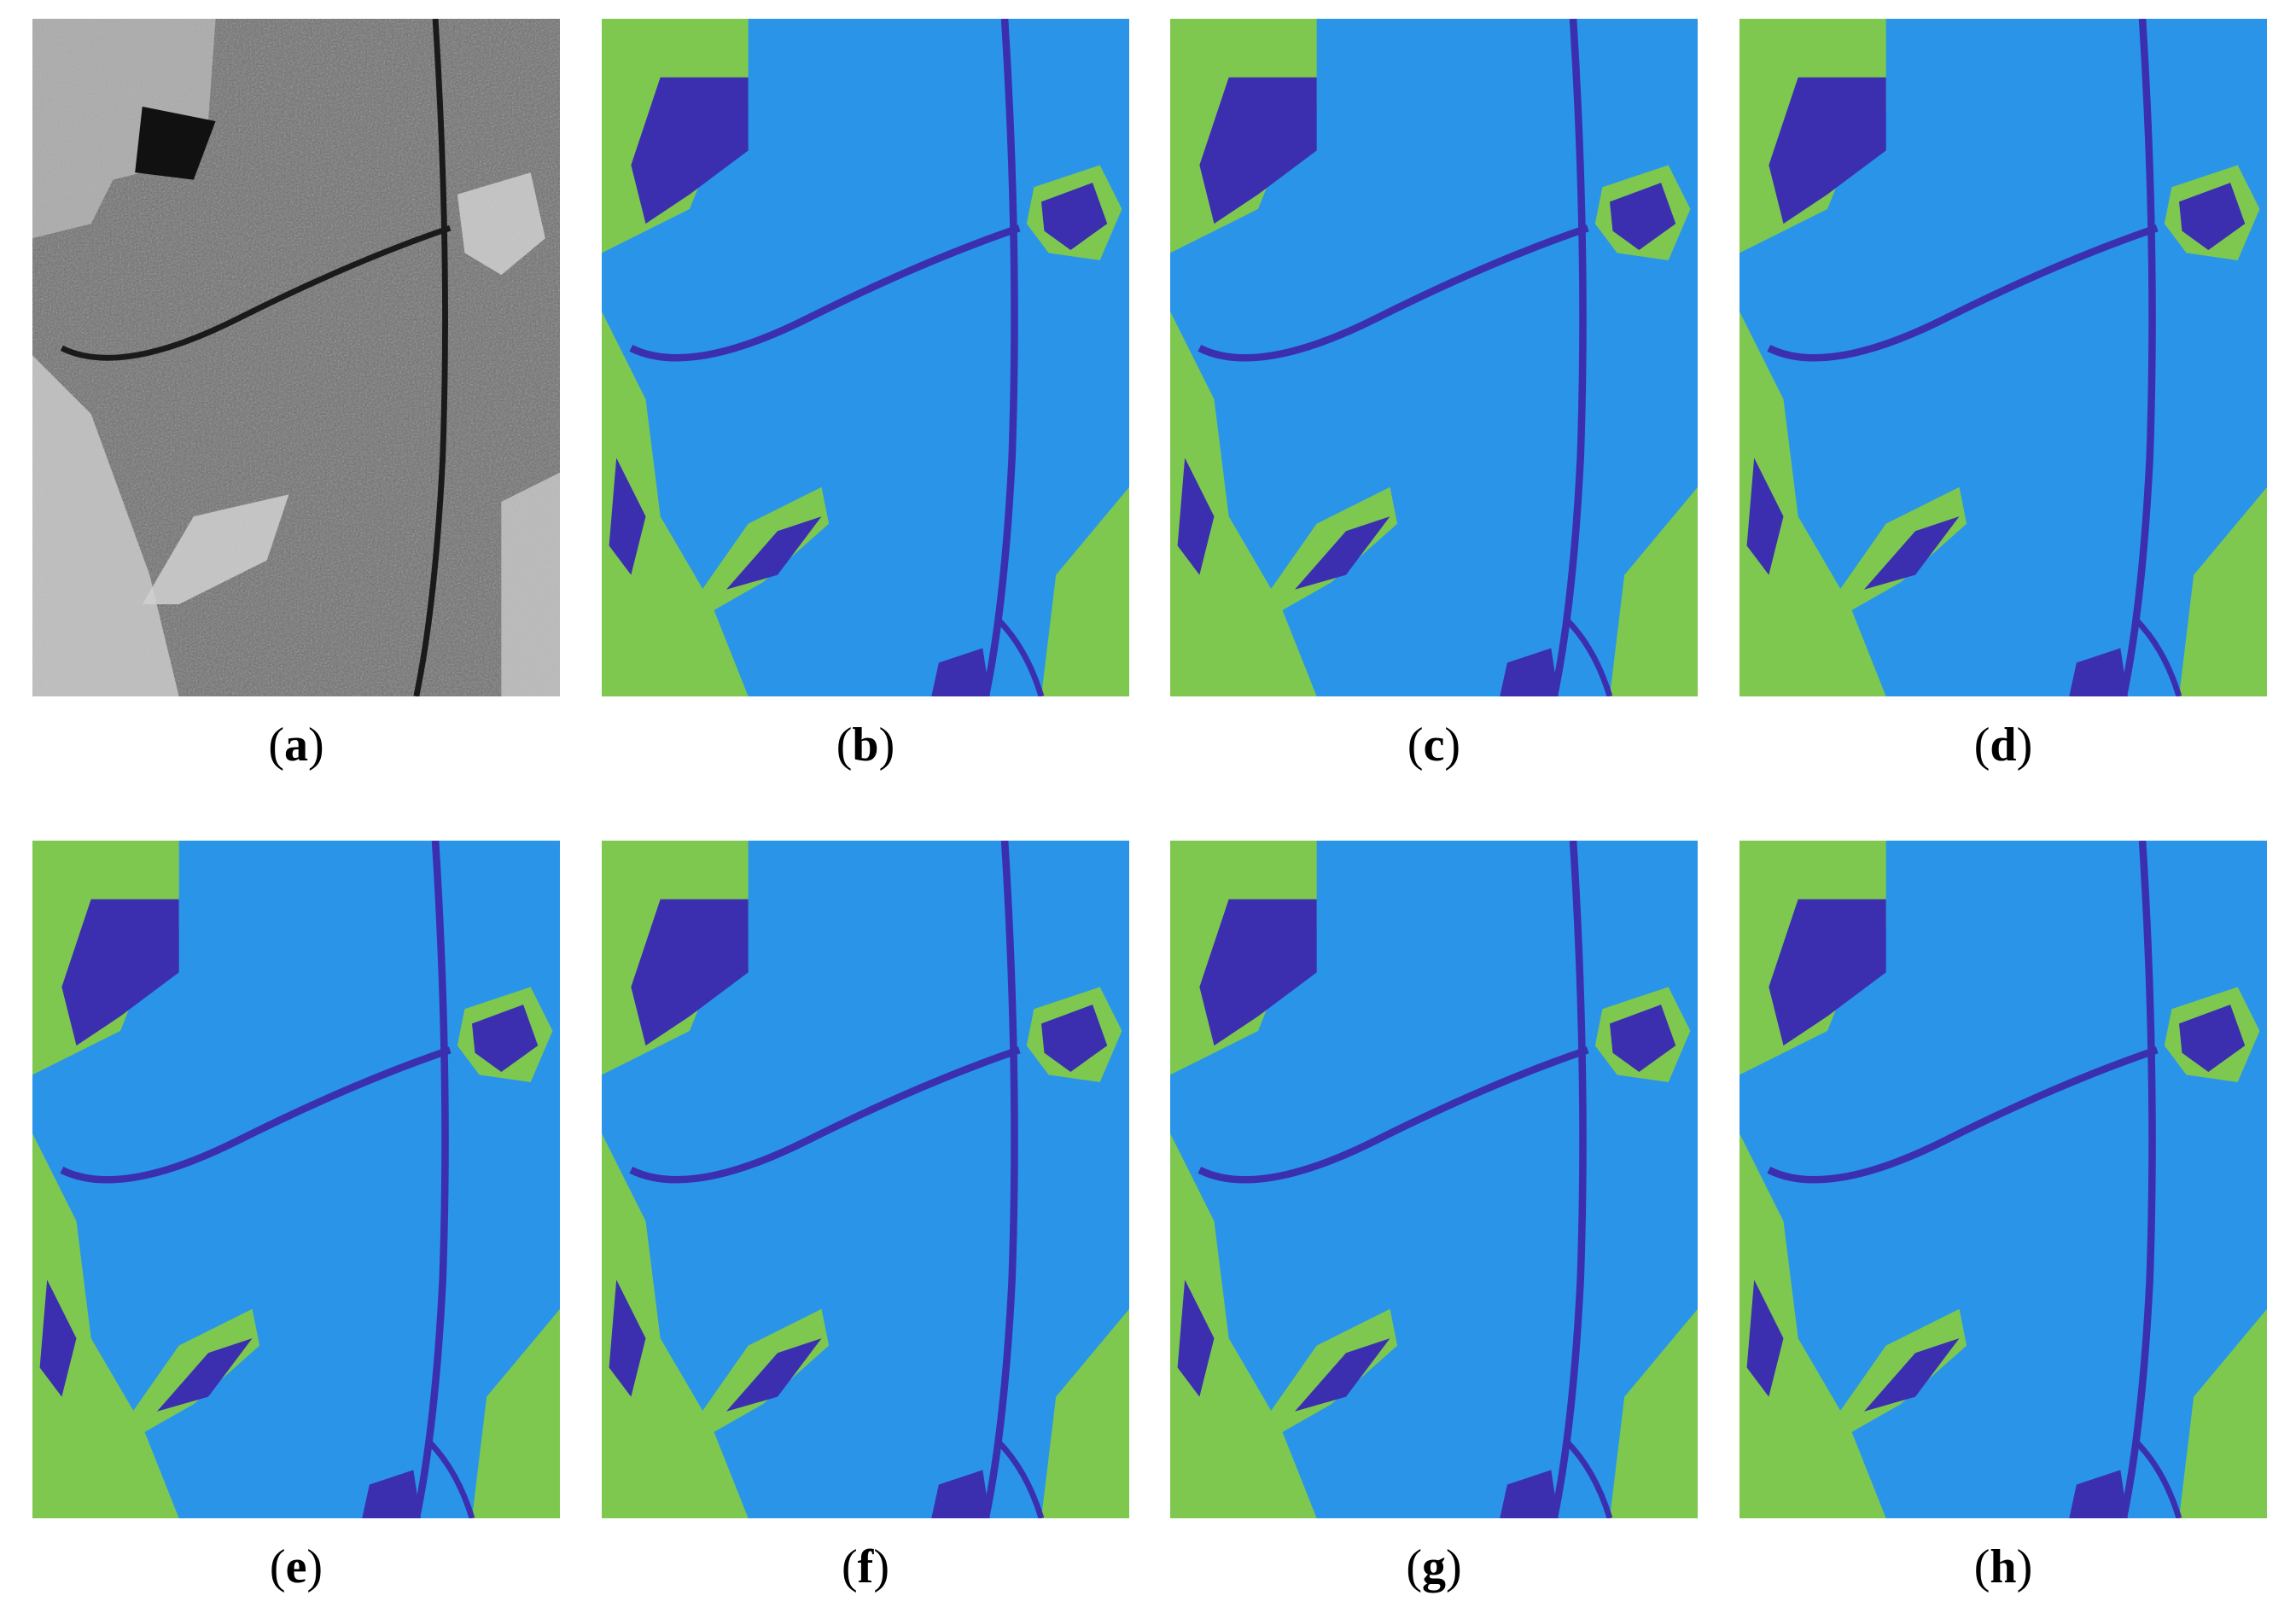  I want to click on panel-label: (g), so click(1434, 1566).